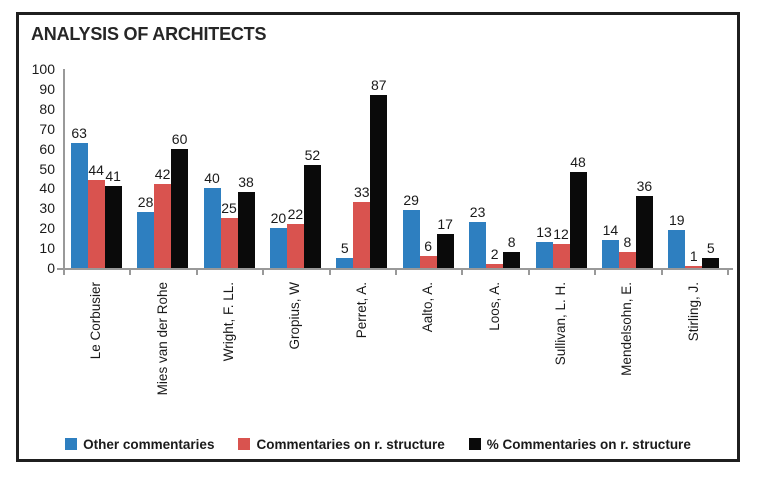 This screenshot has width=766, height=480. What do you see at coordinates (96, 170) in the screenshot?
I see `bar-value-label: 44` at bounding box center [96, 170].